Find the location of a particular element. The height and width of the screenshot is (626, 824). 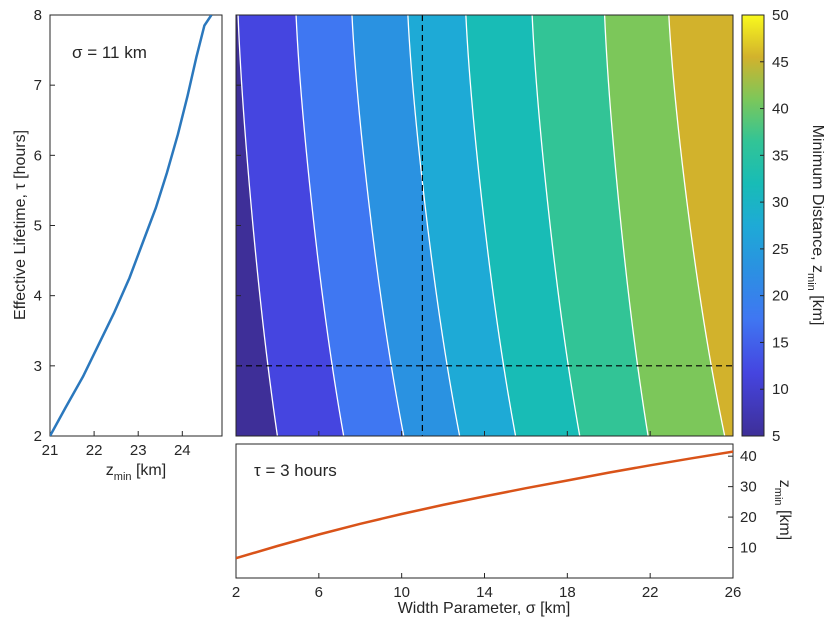

left-ytick-label: 8 is located at coordinates (38, 15).